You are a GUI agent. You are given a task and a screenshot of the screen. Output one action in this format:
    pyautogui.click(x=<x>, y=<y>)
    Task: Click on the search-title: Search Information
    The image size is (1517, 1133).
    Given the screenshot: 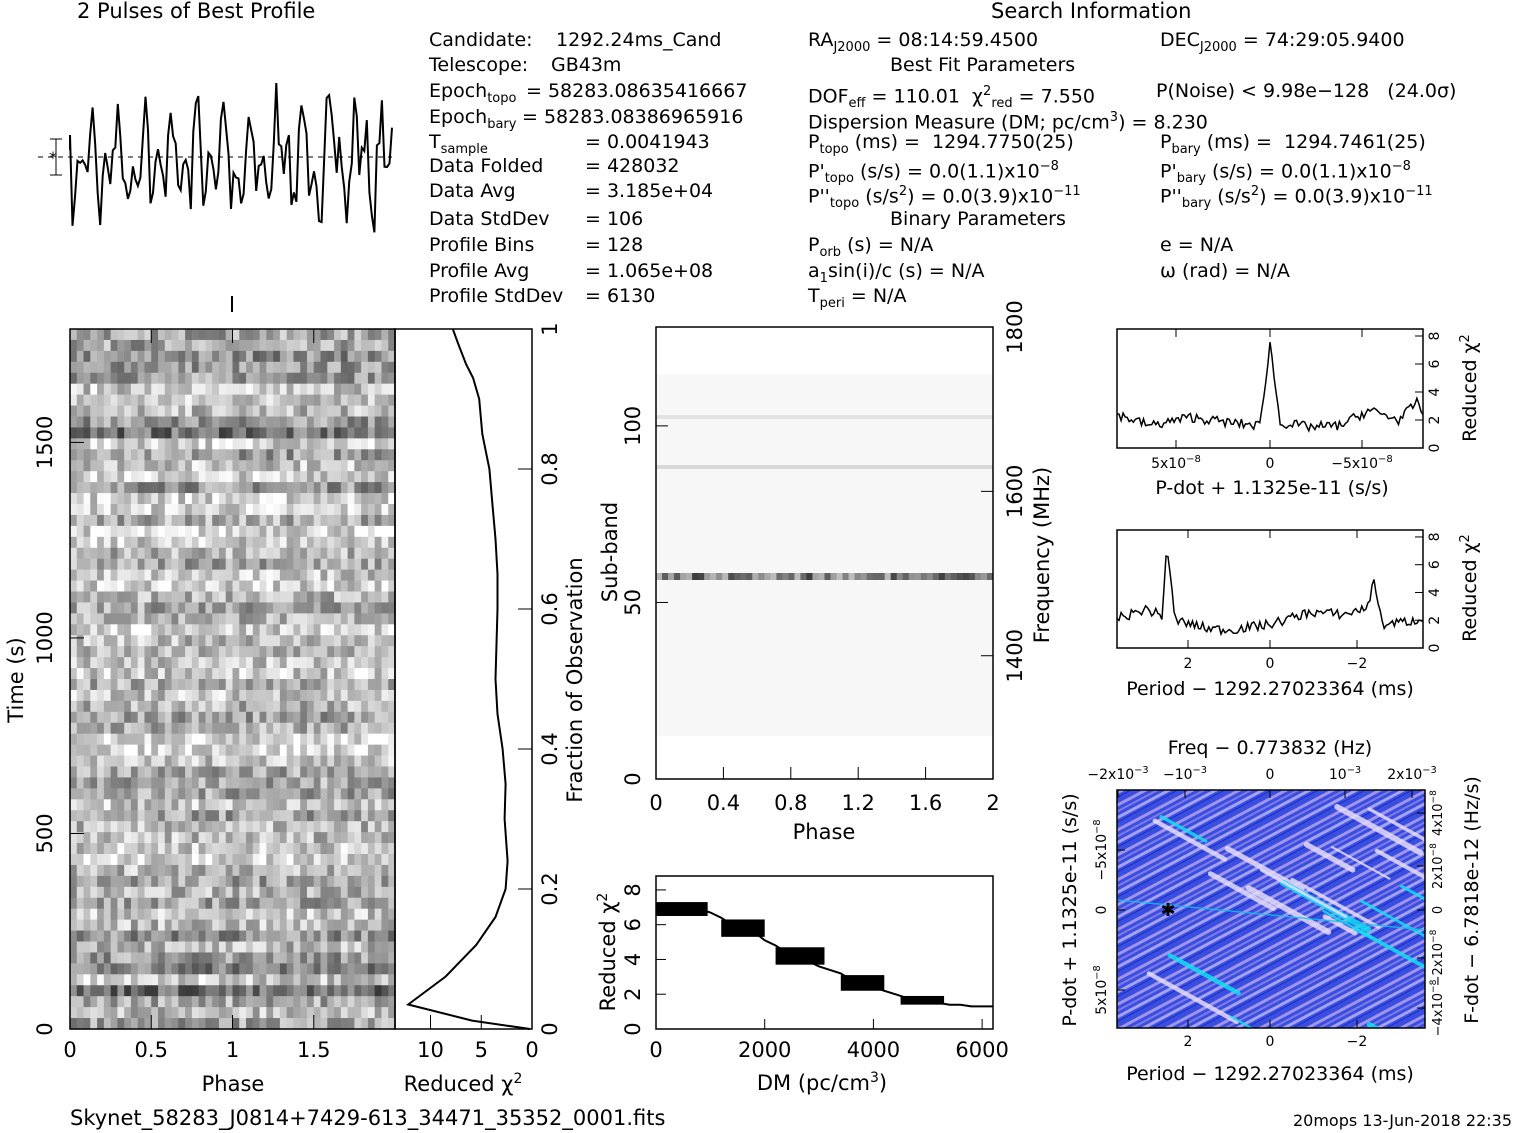 What is the action you would take?
    pyautogui.click(x=1091, y=11)
    